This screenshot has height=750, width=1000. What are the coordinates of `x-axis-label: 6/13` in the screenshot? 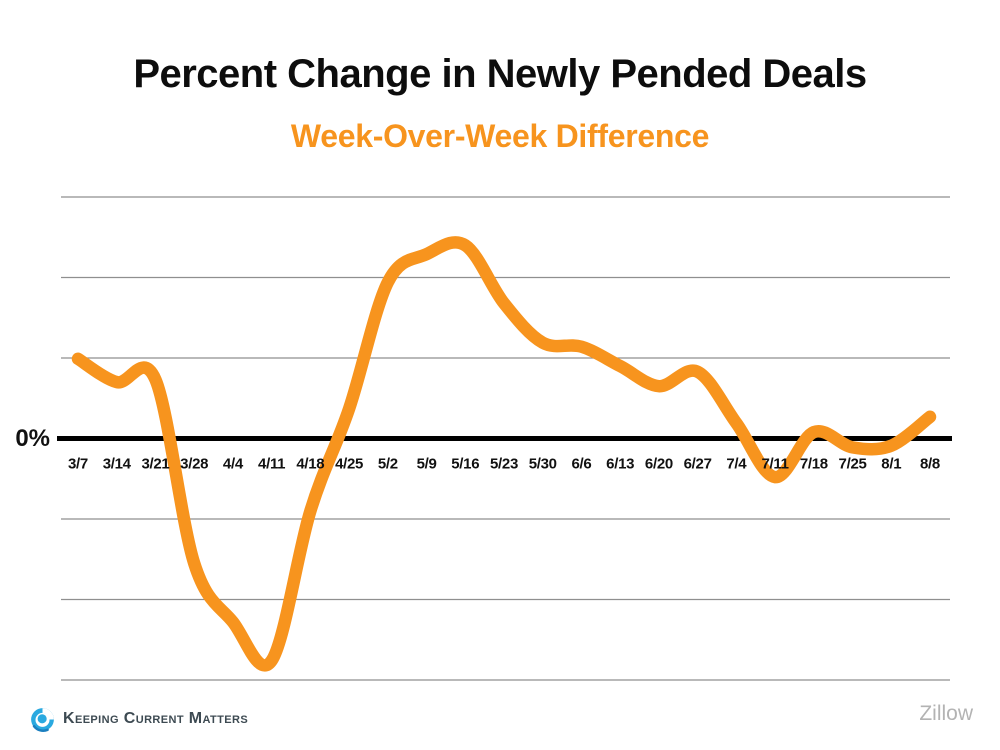 It's located at (620, 464).